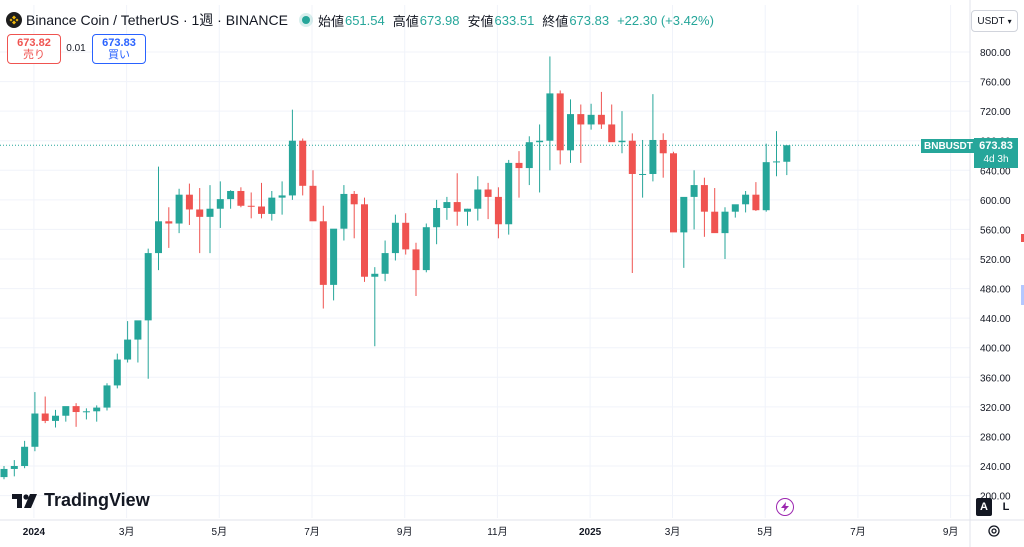  What do you see at coordinates (405, 21) in the screenshot?
I see `high-label: 高値` at bounding box center [405, 21].